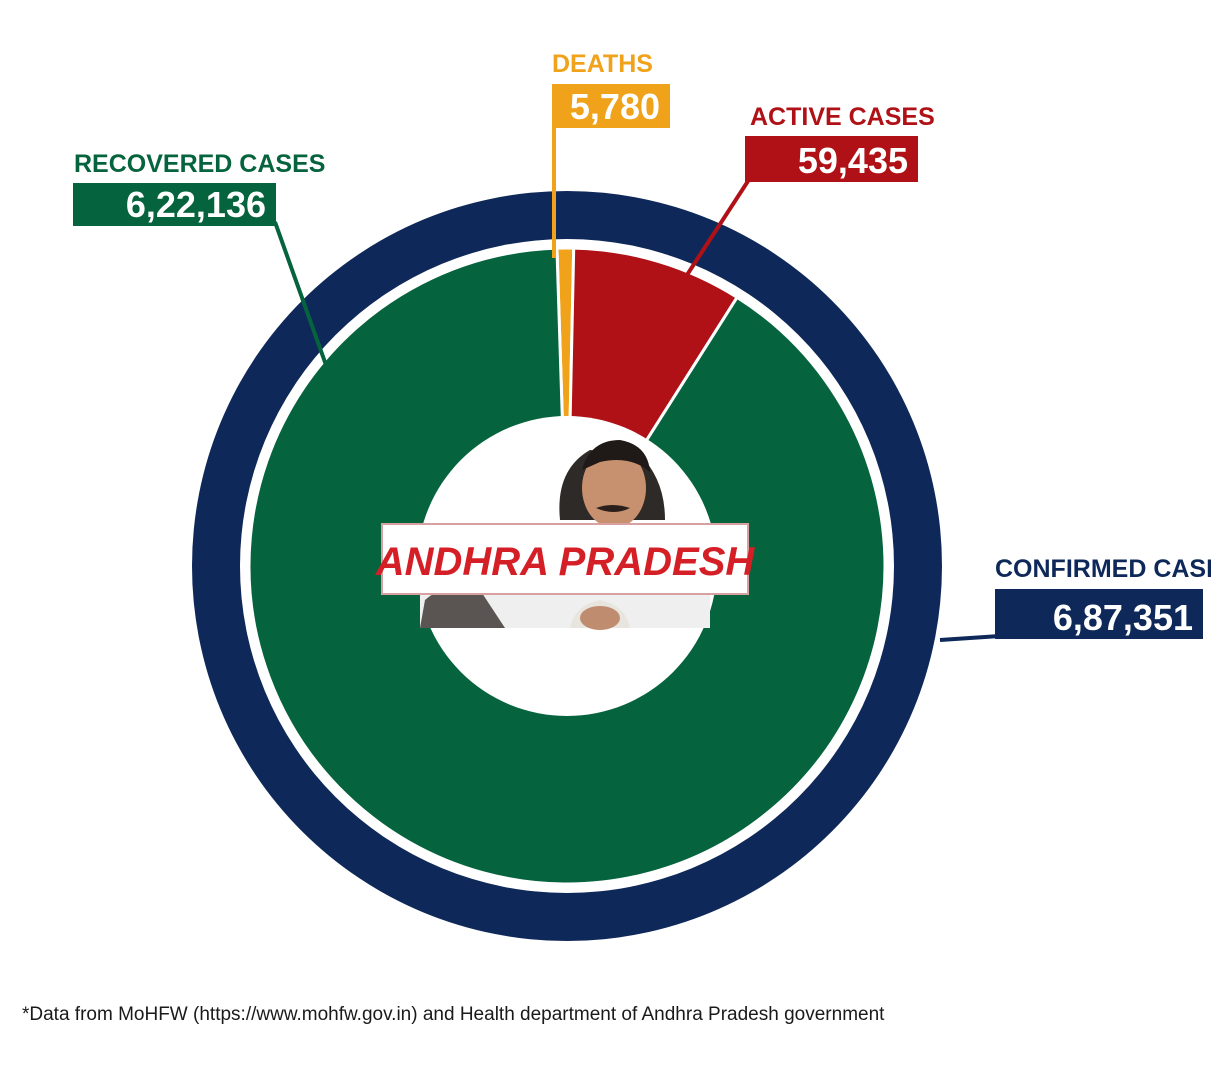  I want to click on confirmed-leader-line, so click(970, 638).